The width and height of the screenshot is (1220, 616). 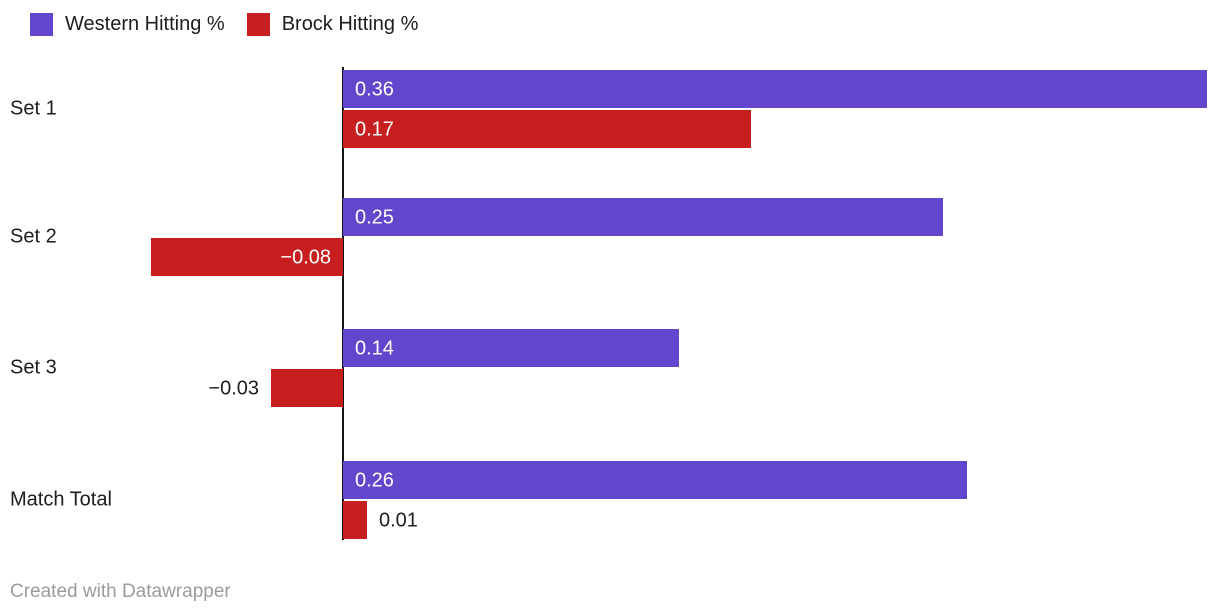 What do you see at coordinates (33, 108) in the screenshot?
I see `category-label: Set 1` at bounding box center [33, 108].